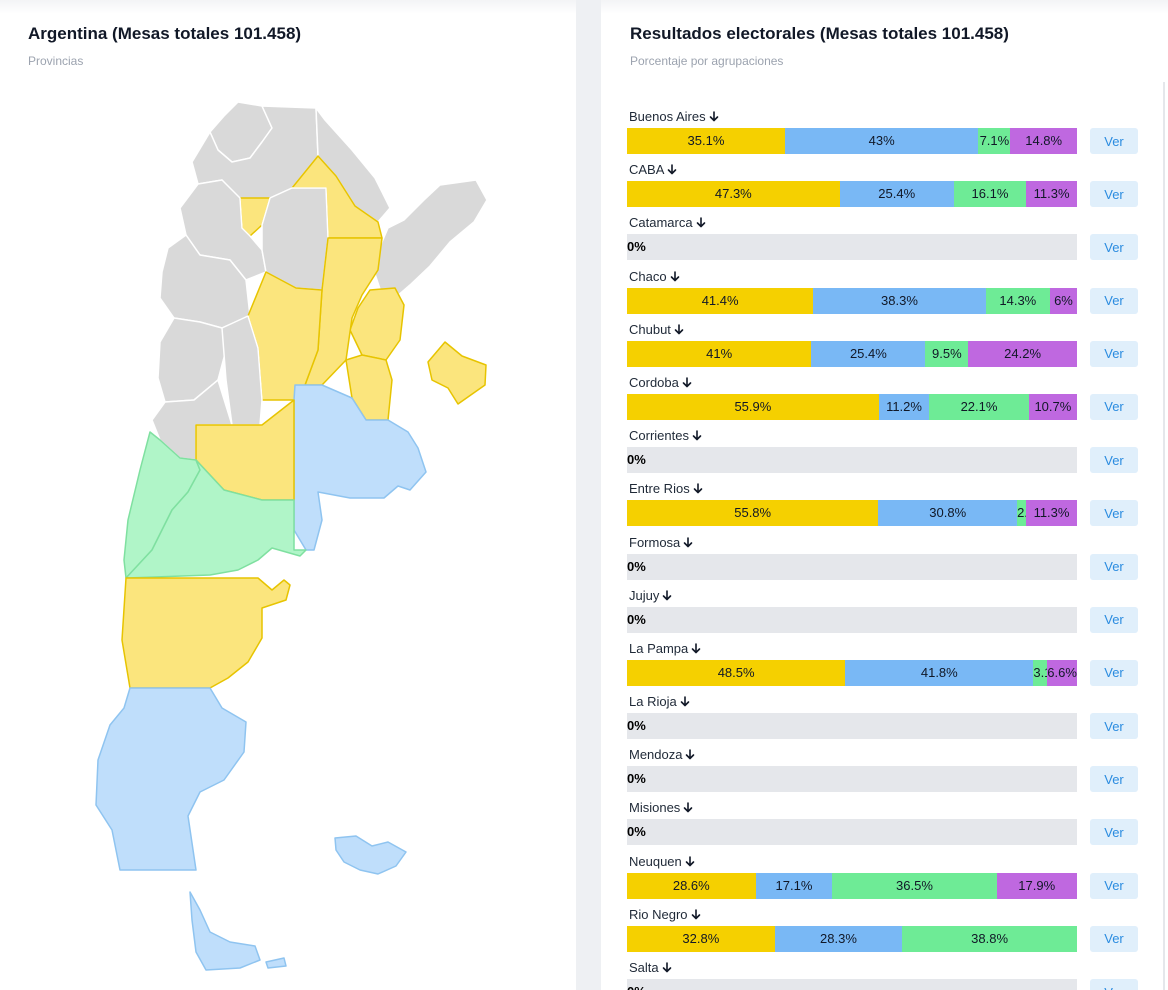  What do you see at coordinates (662, 754) in the screenshot?
I see `province-label: Mendoza` at bounding box center [662, 754].